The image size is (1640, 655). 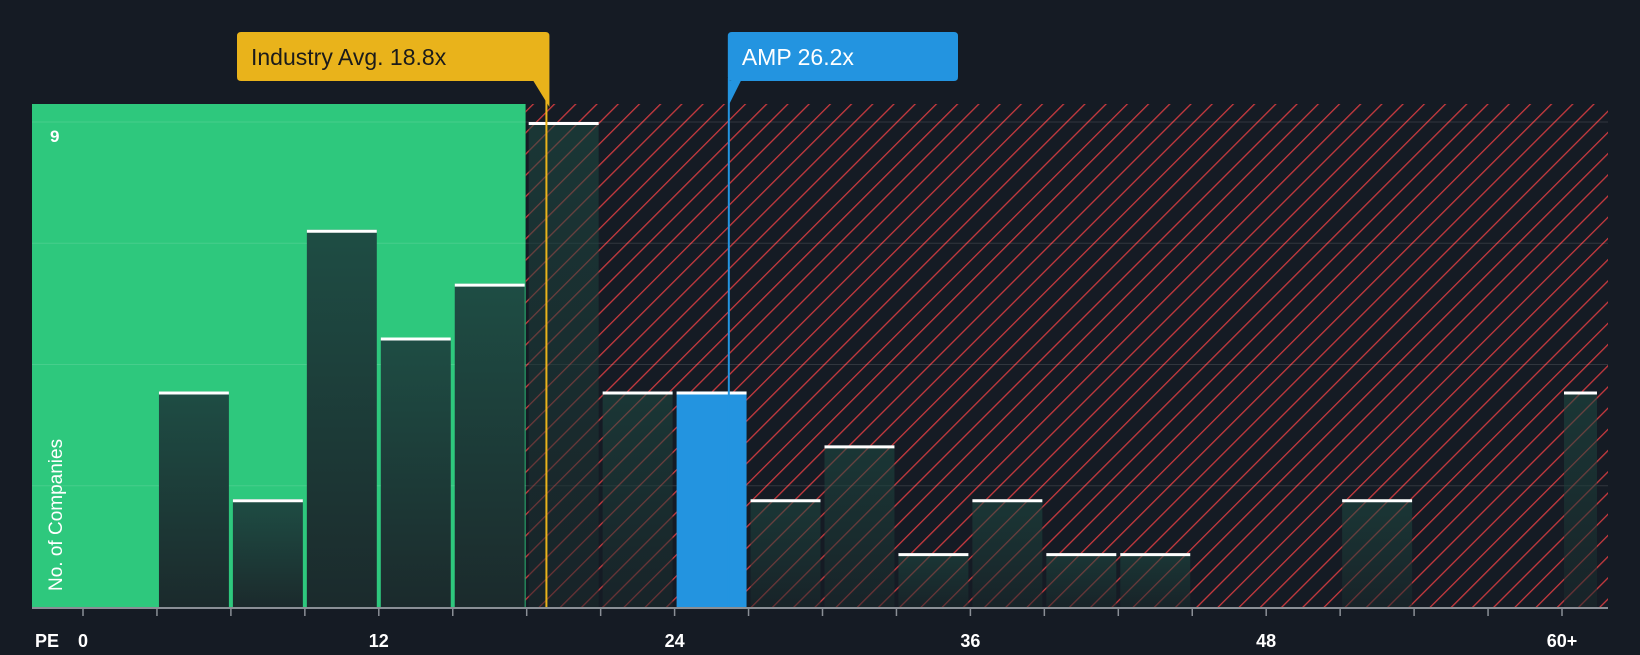 What do you see at coordinates (798, 57) in the screenshot?
I see `company-pe-label: AMP 26.2x` at bounding box center [798, 57].